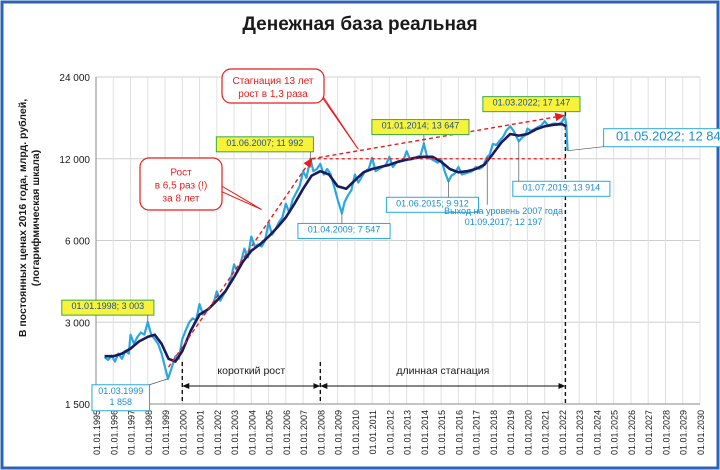 The height and width of the screenshot is (470, 720). I want to click on x-tick-label: 01.01.2010, so click(356, 432).